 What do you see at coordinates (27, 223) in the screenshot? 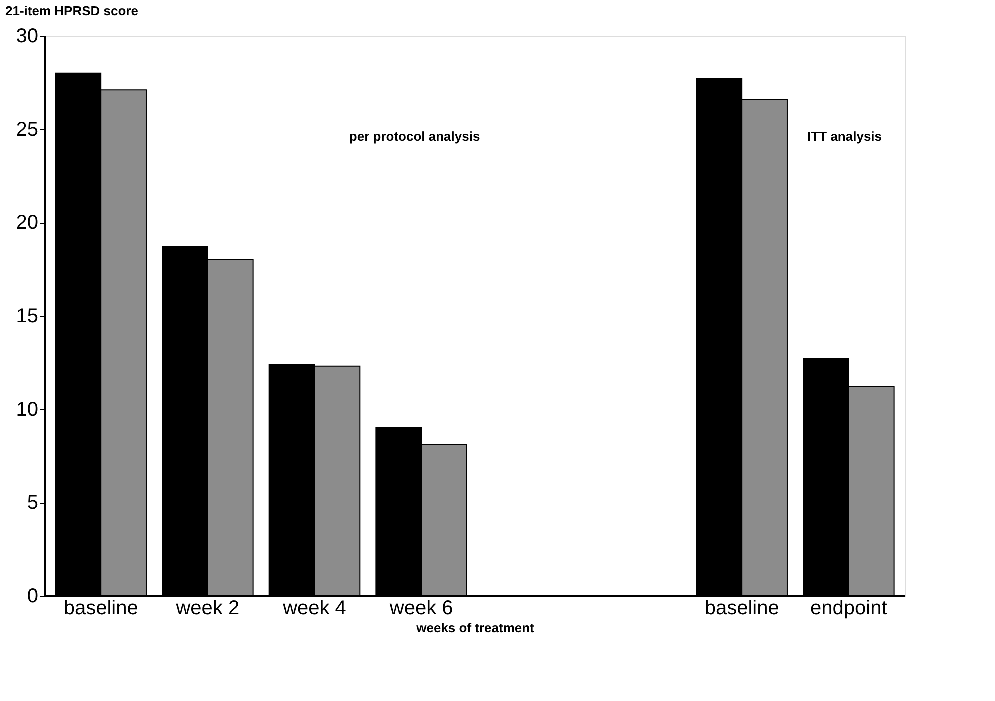
I see `y-tick-label: 20` at bounding box center [27, 223].